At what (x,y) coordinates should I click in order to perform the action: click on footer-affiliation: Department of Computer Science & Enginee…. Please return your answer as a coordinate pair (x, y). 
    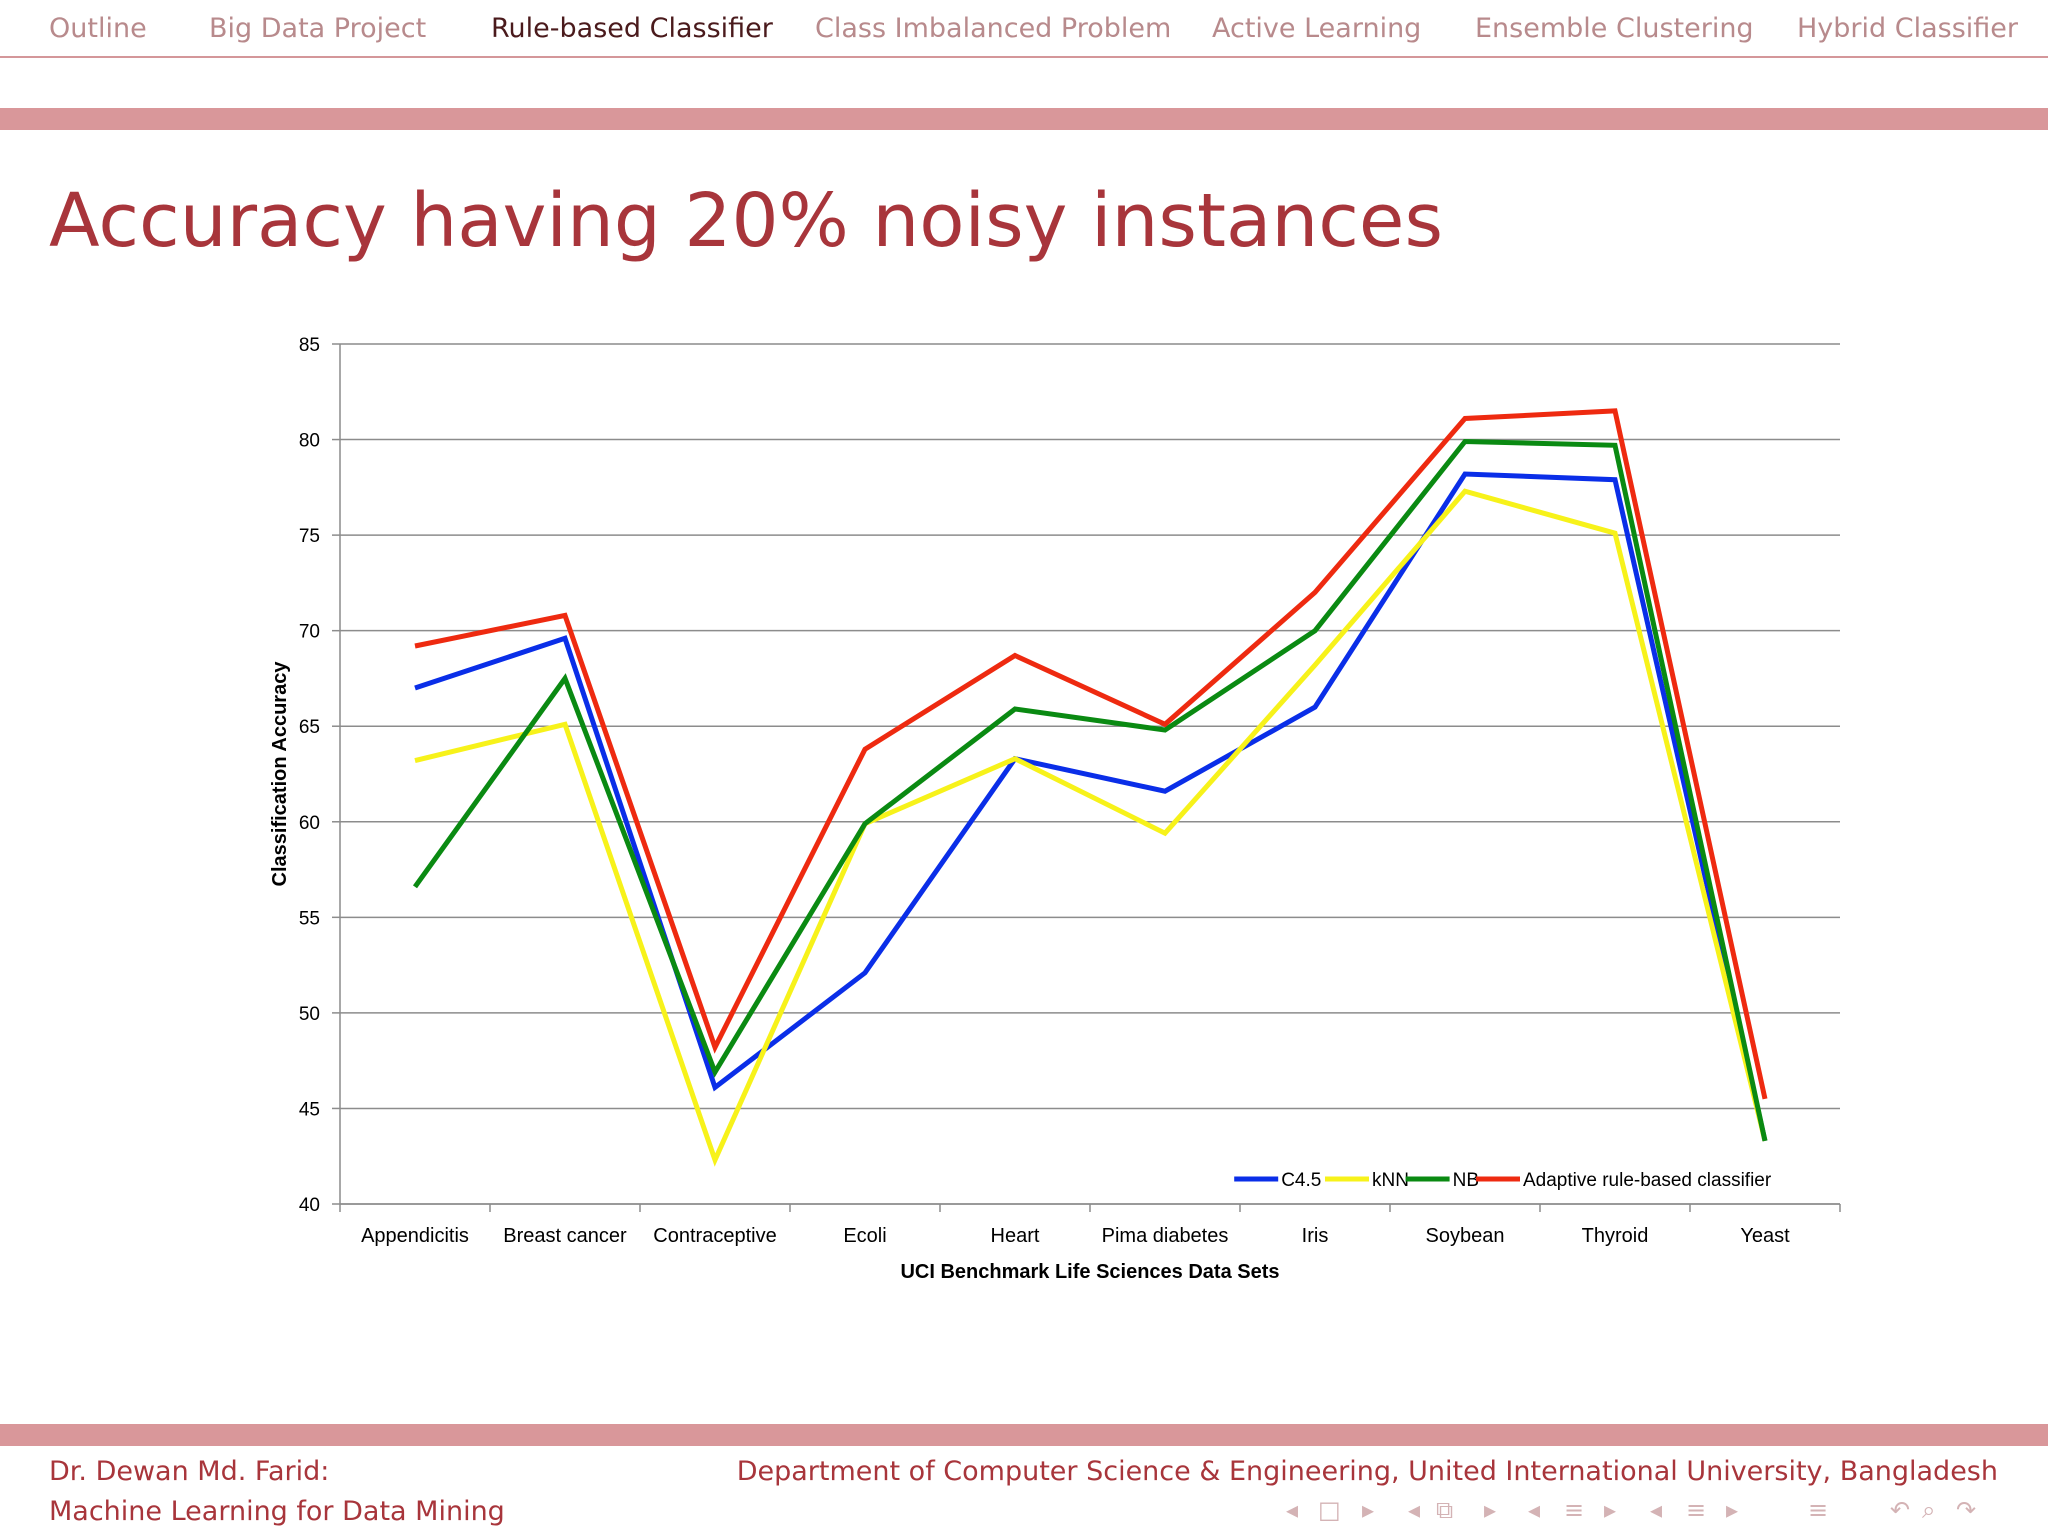
    Looking at the image, I should click on (1367, 1471).